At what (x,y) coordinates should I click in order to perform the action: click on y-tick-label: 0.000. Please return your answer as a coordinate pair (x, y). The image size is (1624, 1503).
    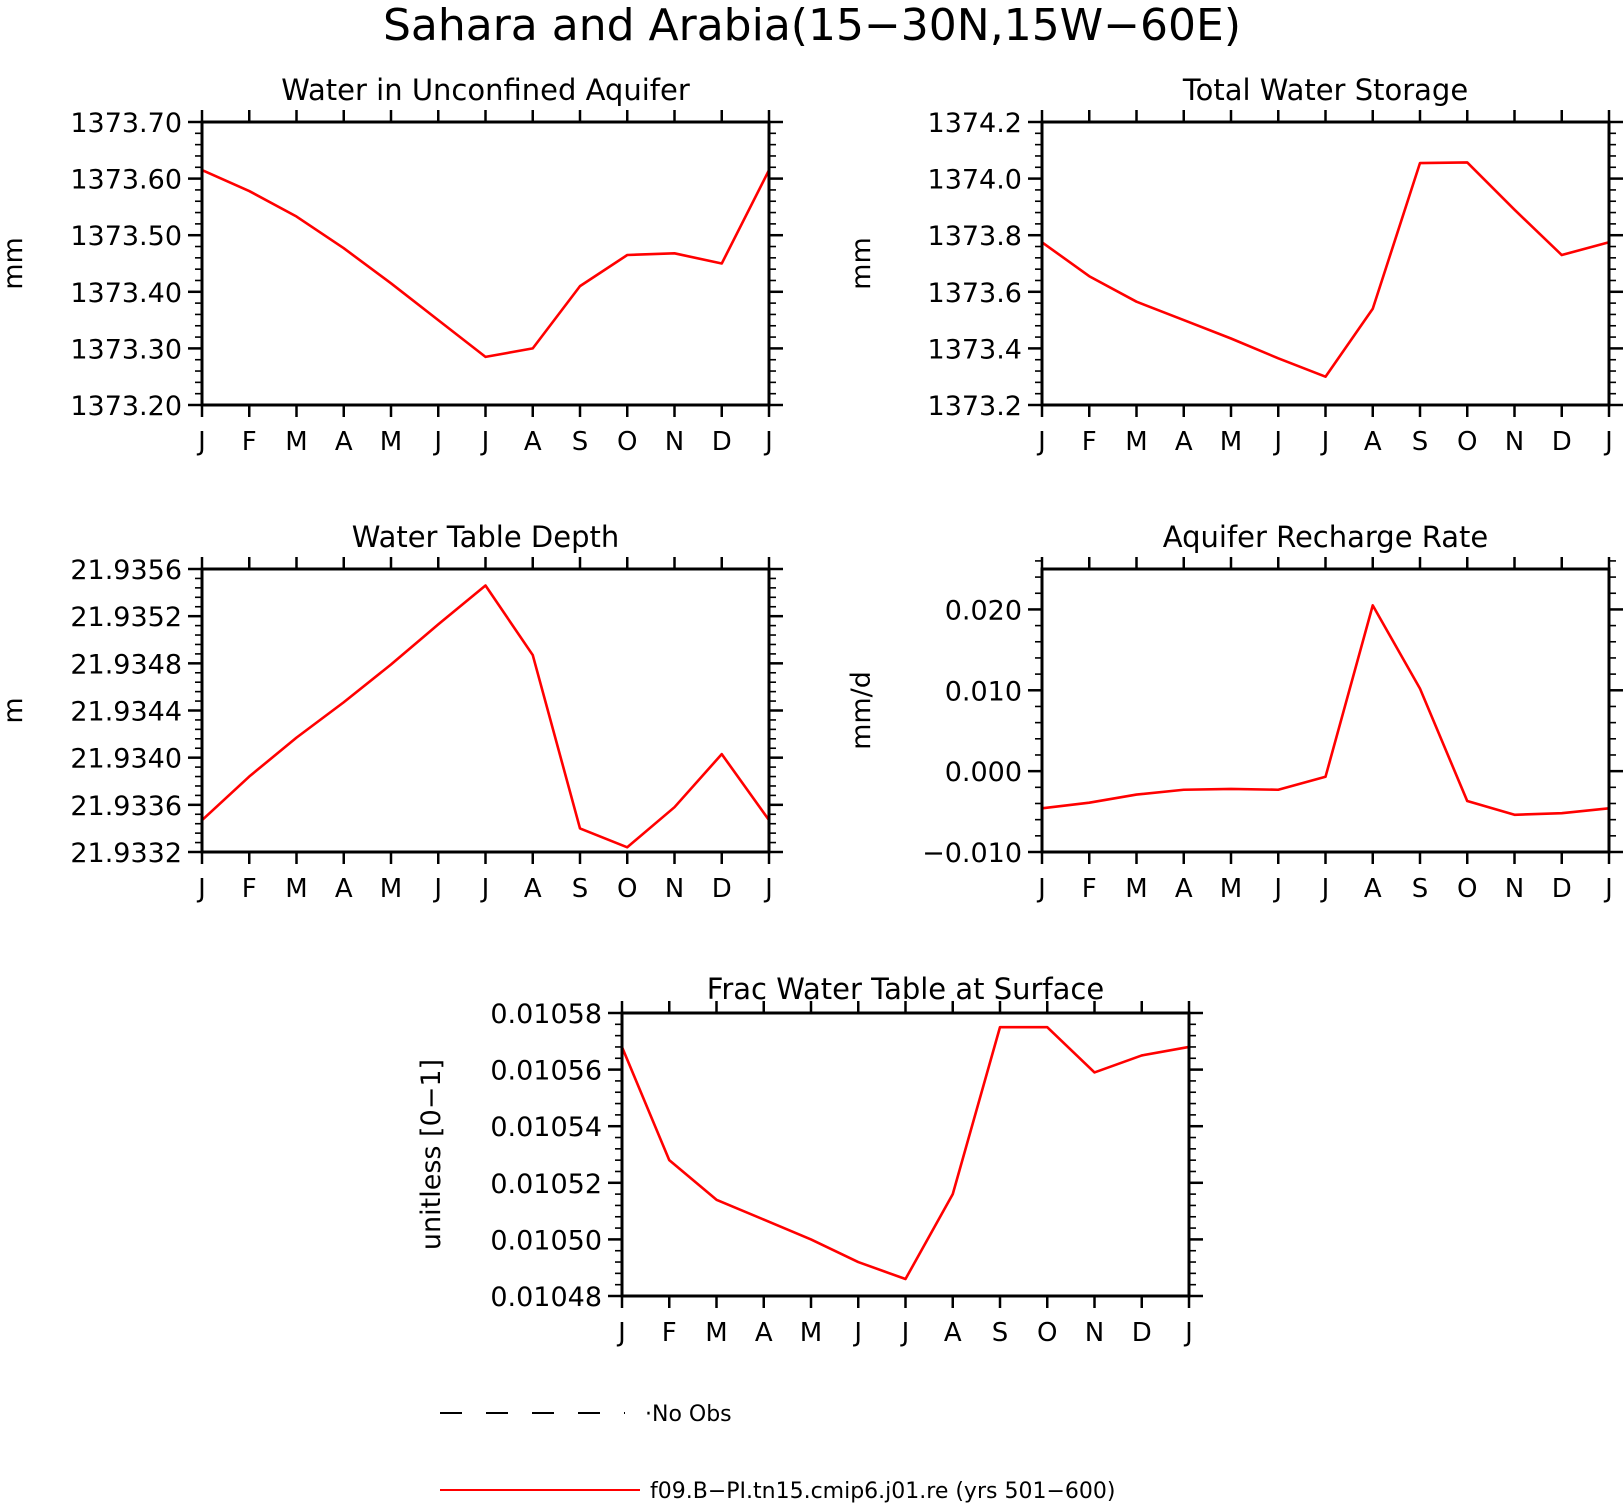
    Looking at the image, I should click on (983, 772).